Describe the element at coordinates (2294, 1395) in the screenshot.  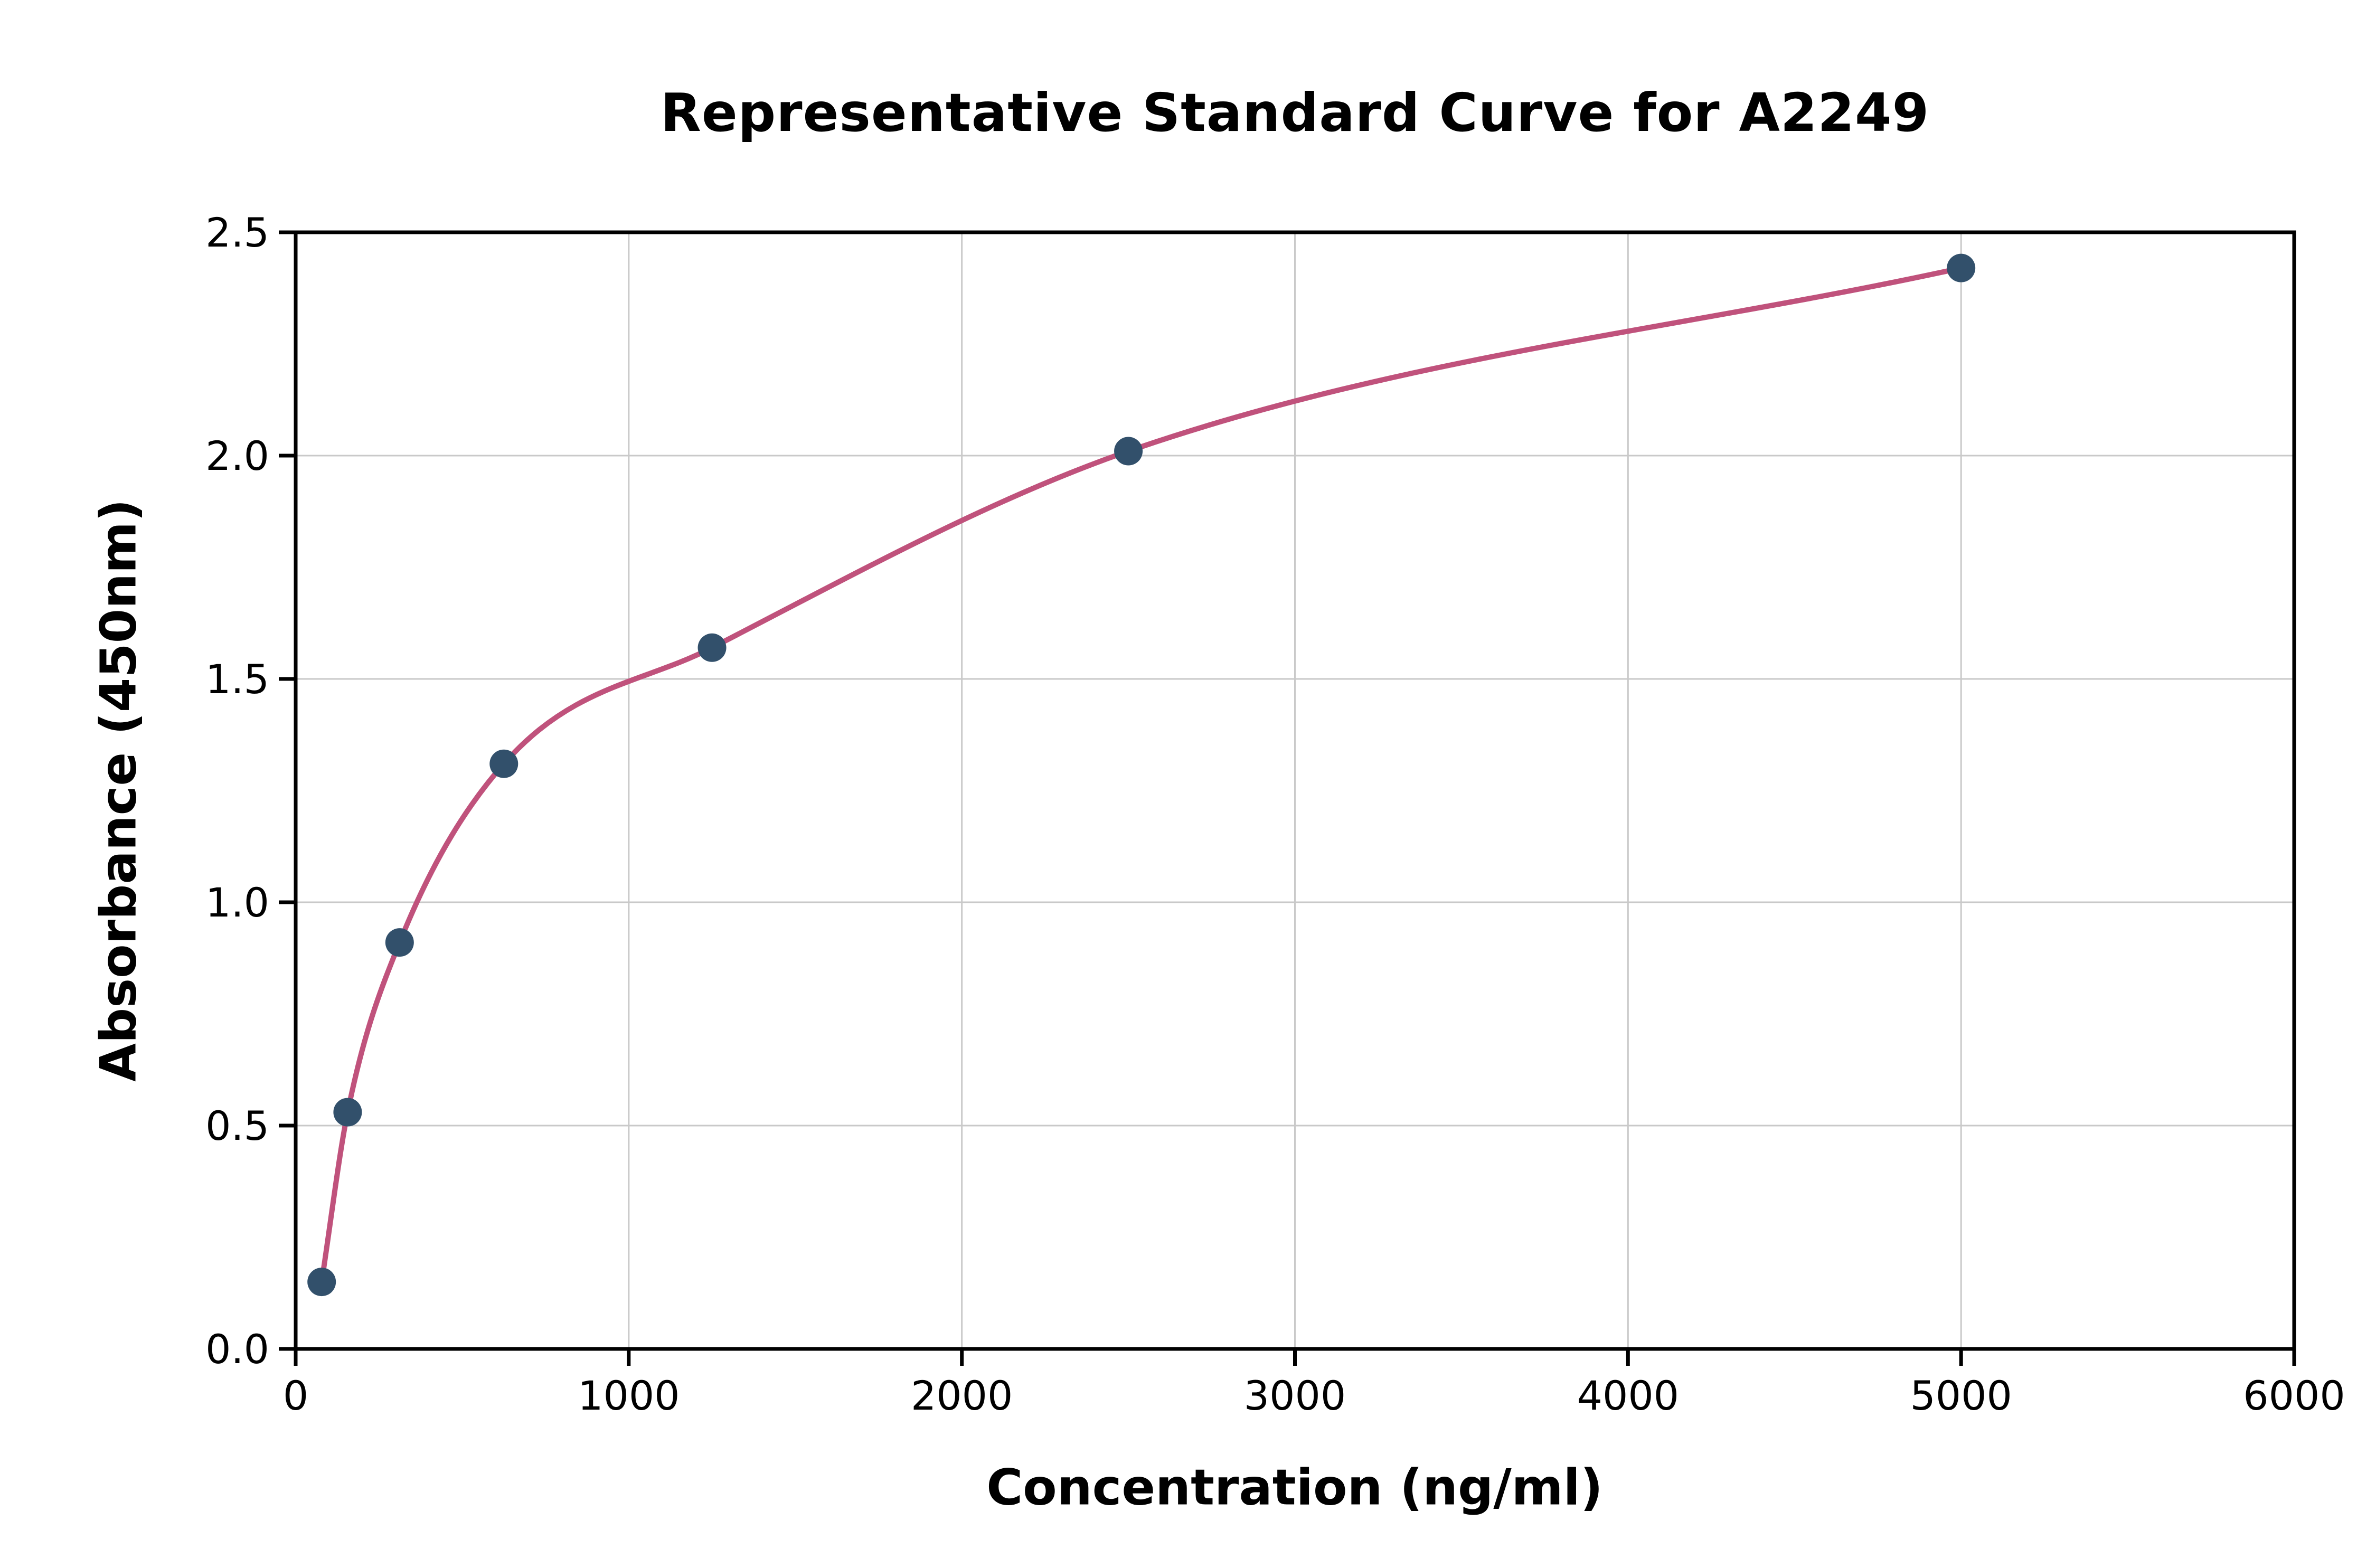
I see `x-tick-label: 6000` at that location.